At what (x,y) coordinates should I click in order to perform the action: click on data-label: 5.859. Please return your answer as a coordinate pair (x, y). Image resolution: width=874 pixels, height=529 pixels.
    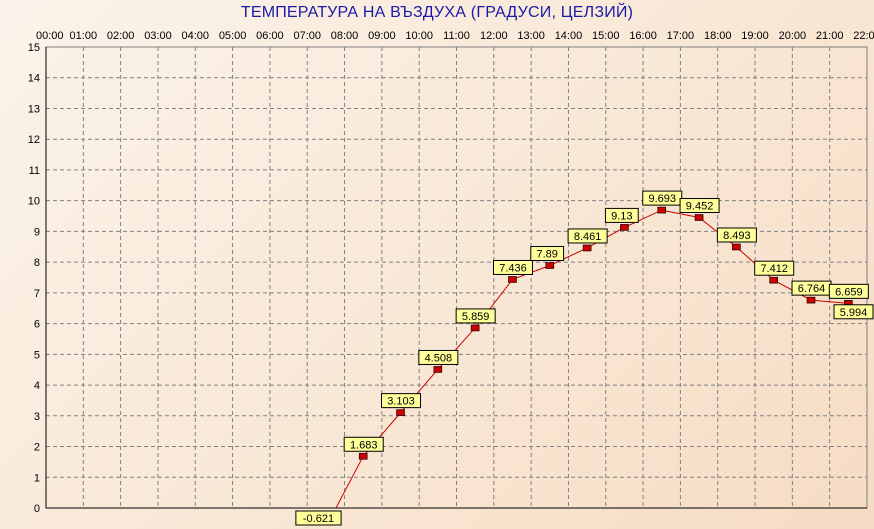
    Looking at the image, I should click on (475, 316).